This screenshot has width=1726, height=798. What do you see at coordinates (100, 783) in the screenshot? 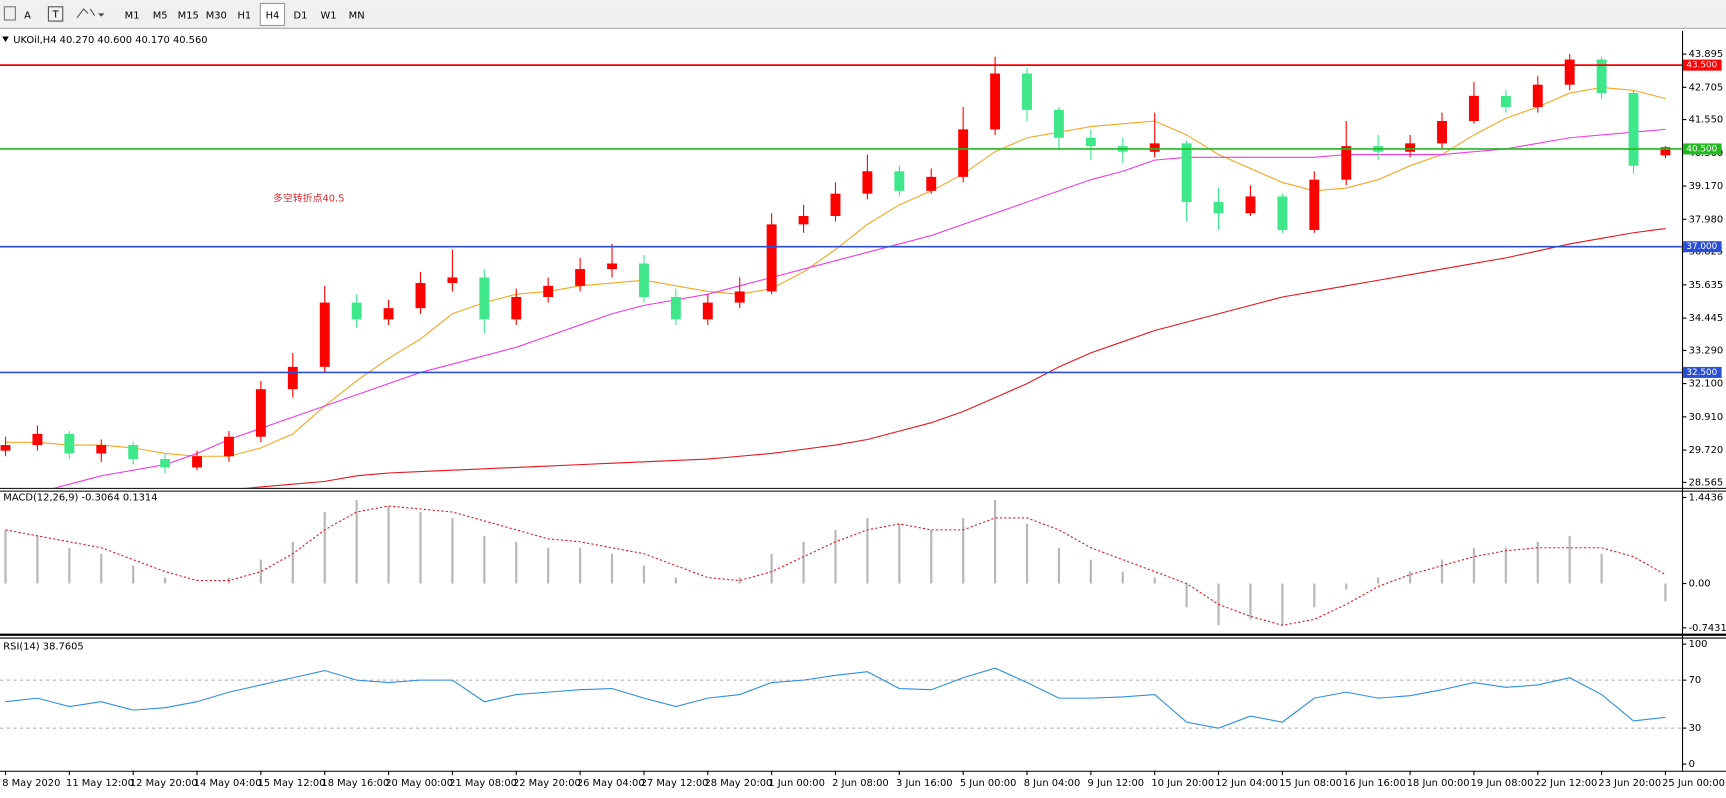
I see `x-tick-label: 11 May 12:00` at bounding box center [100, 783].